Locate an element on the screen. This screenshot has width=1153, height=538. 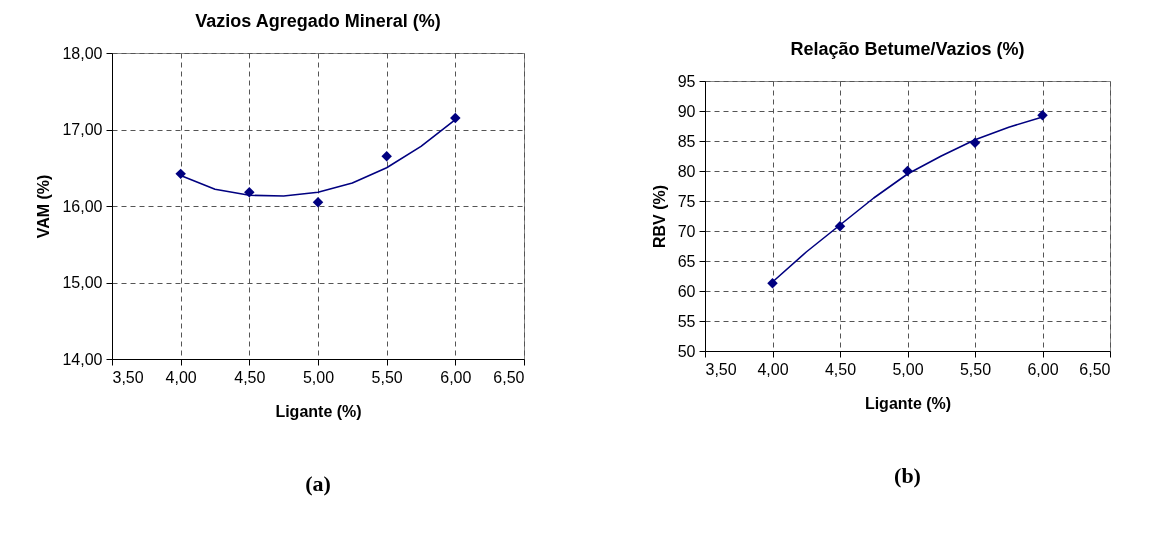
y-tick-label: 14,00 is located at coordinates (82, 359).